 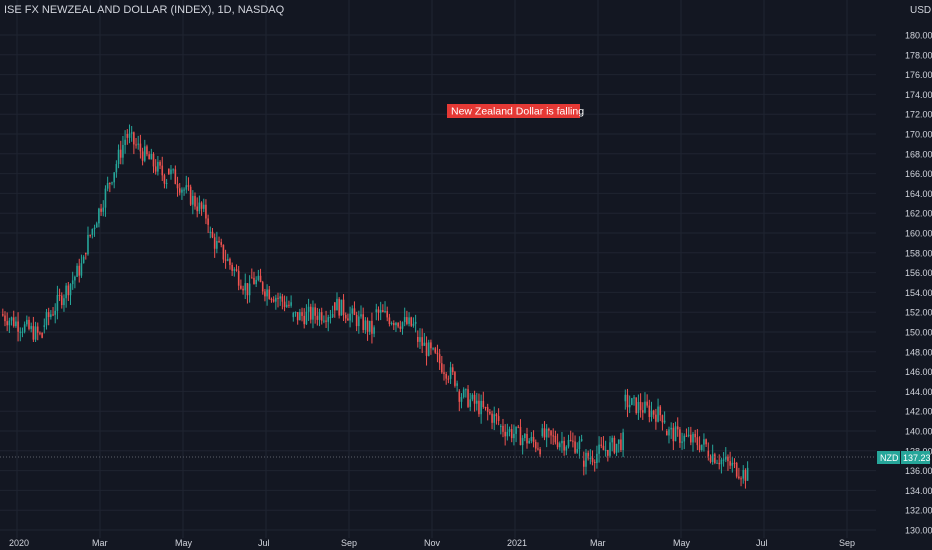 What do you see at coordinates (918, 55) in the screenshot?
I see `y-tick-label: 178.00` at bounding box center [918, 55].